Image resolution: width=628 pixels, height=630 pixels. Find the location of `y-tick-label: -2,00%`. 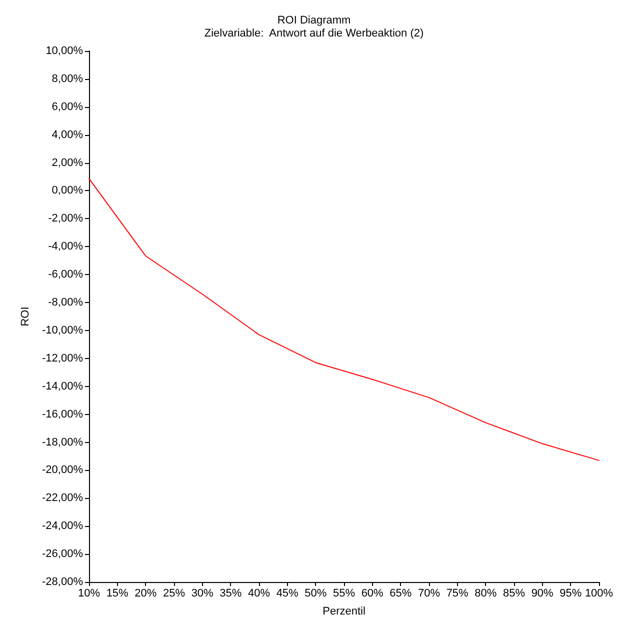

y-tick-label: -2,00% is located at coordinates (66, 218).